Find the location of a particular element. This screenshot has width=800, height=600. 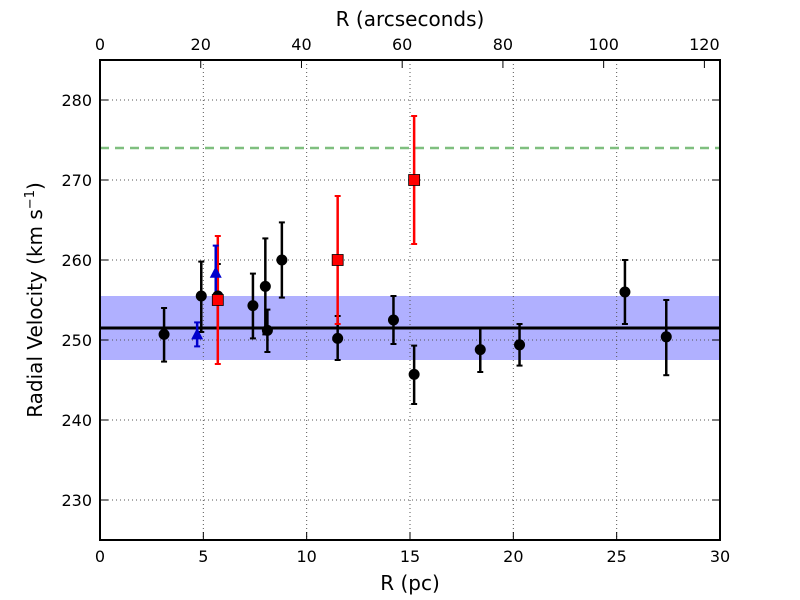

x2-tick-label: 80 is located at coordinates (503, 44).